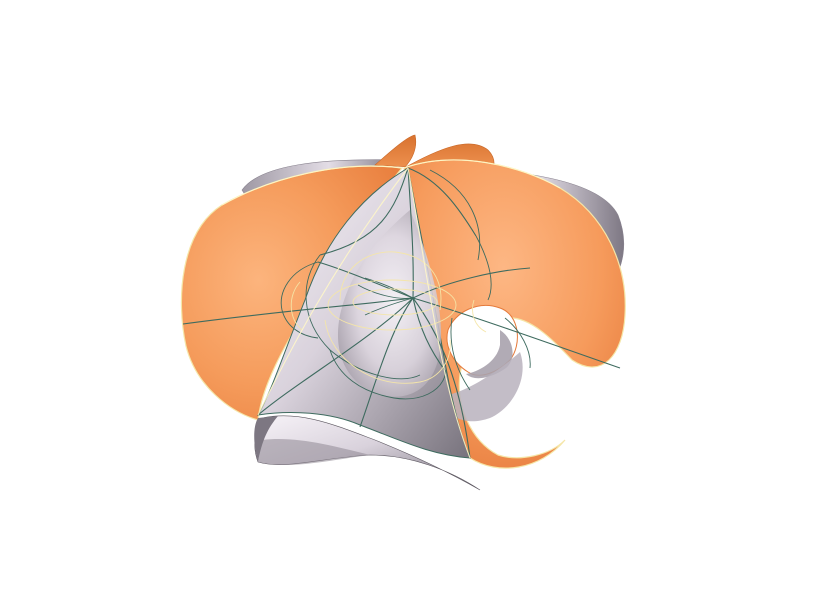 This screenshot has height=600, width=820. I want to click on gray-left-sliver, so click(266, 439).